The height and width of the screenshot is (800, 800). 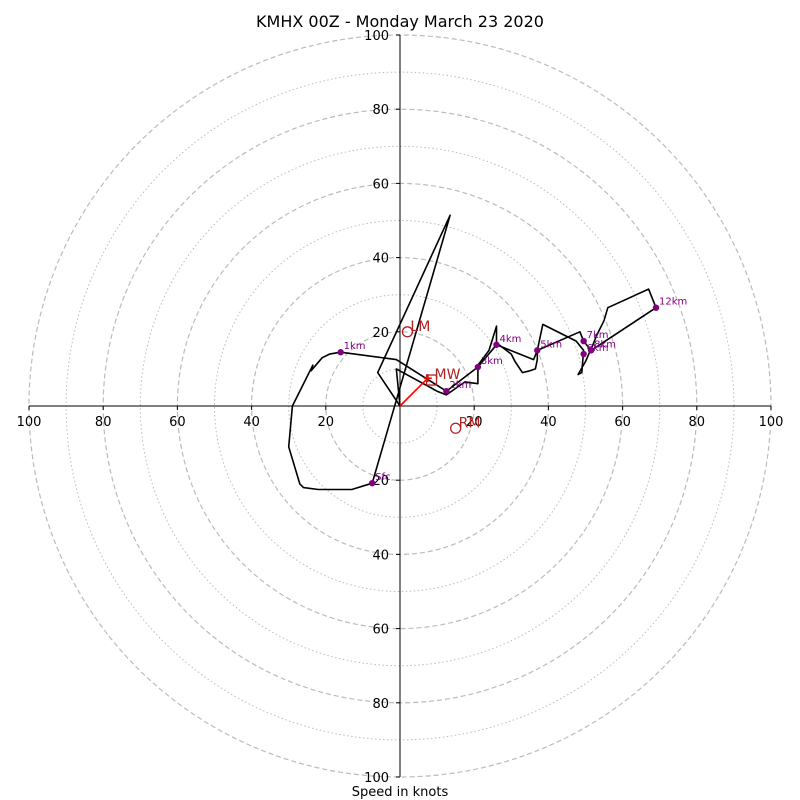 I want to click on storm-motions: LM RM MW, so click(x=441, y=376).